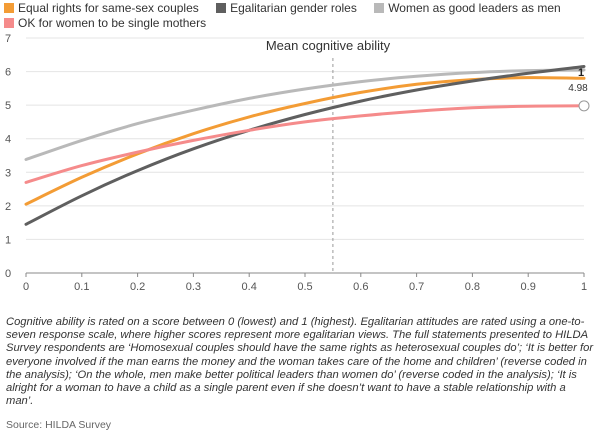 The image size is (600, 433). What do you see at coordinates (584, 287) in the screenshot?
I see `x-tick-label: 1` at bounding box center [584, 287].